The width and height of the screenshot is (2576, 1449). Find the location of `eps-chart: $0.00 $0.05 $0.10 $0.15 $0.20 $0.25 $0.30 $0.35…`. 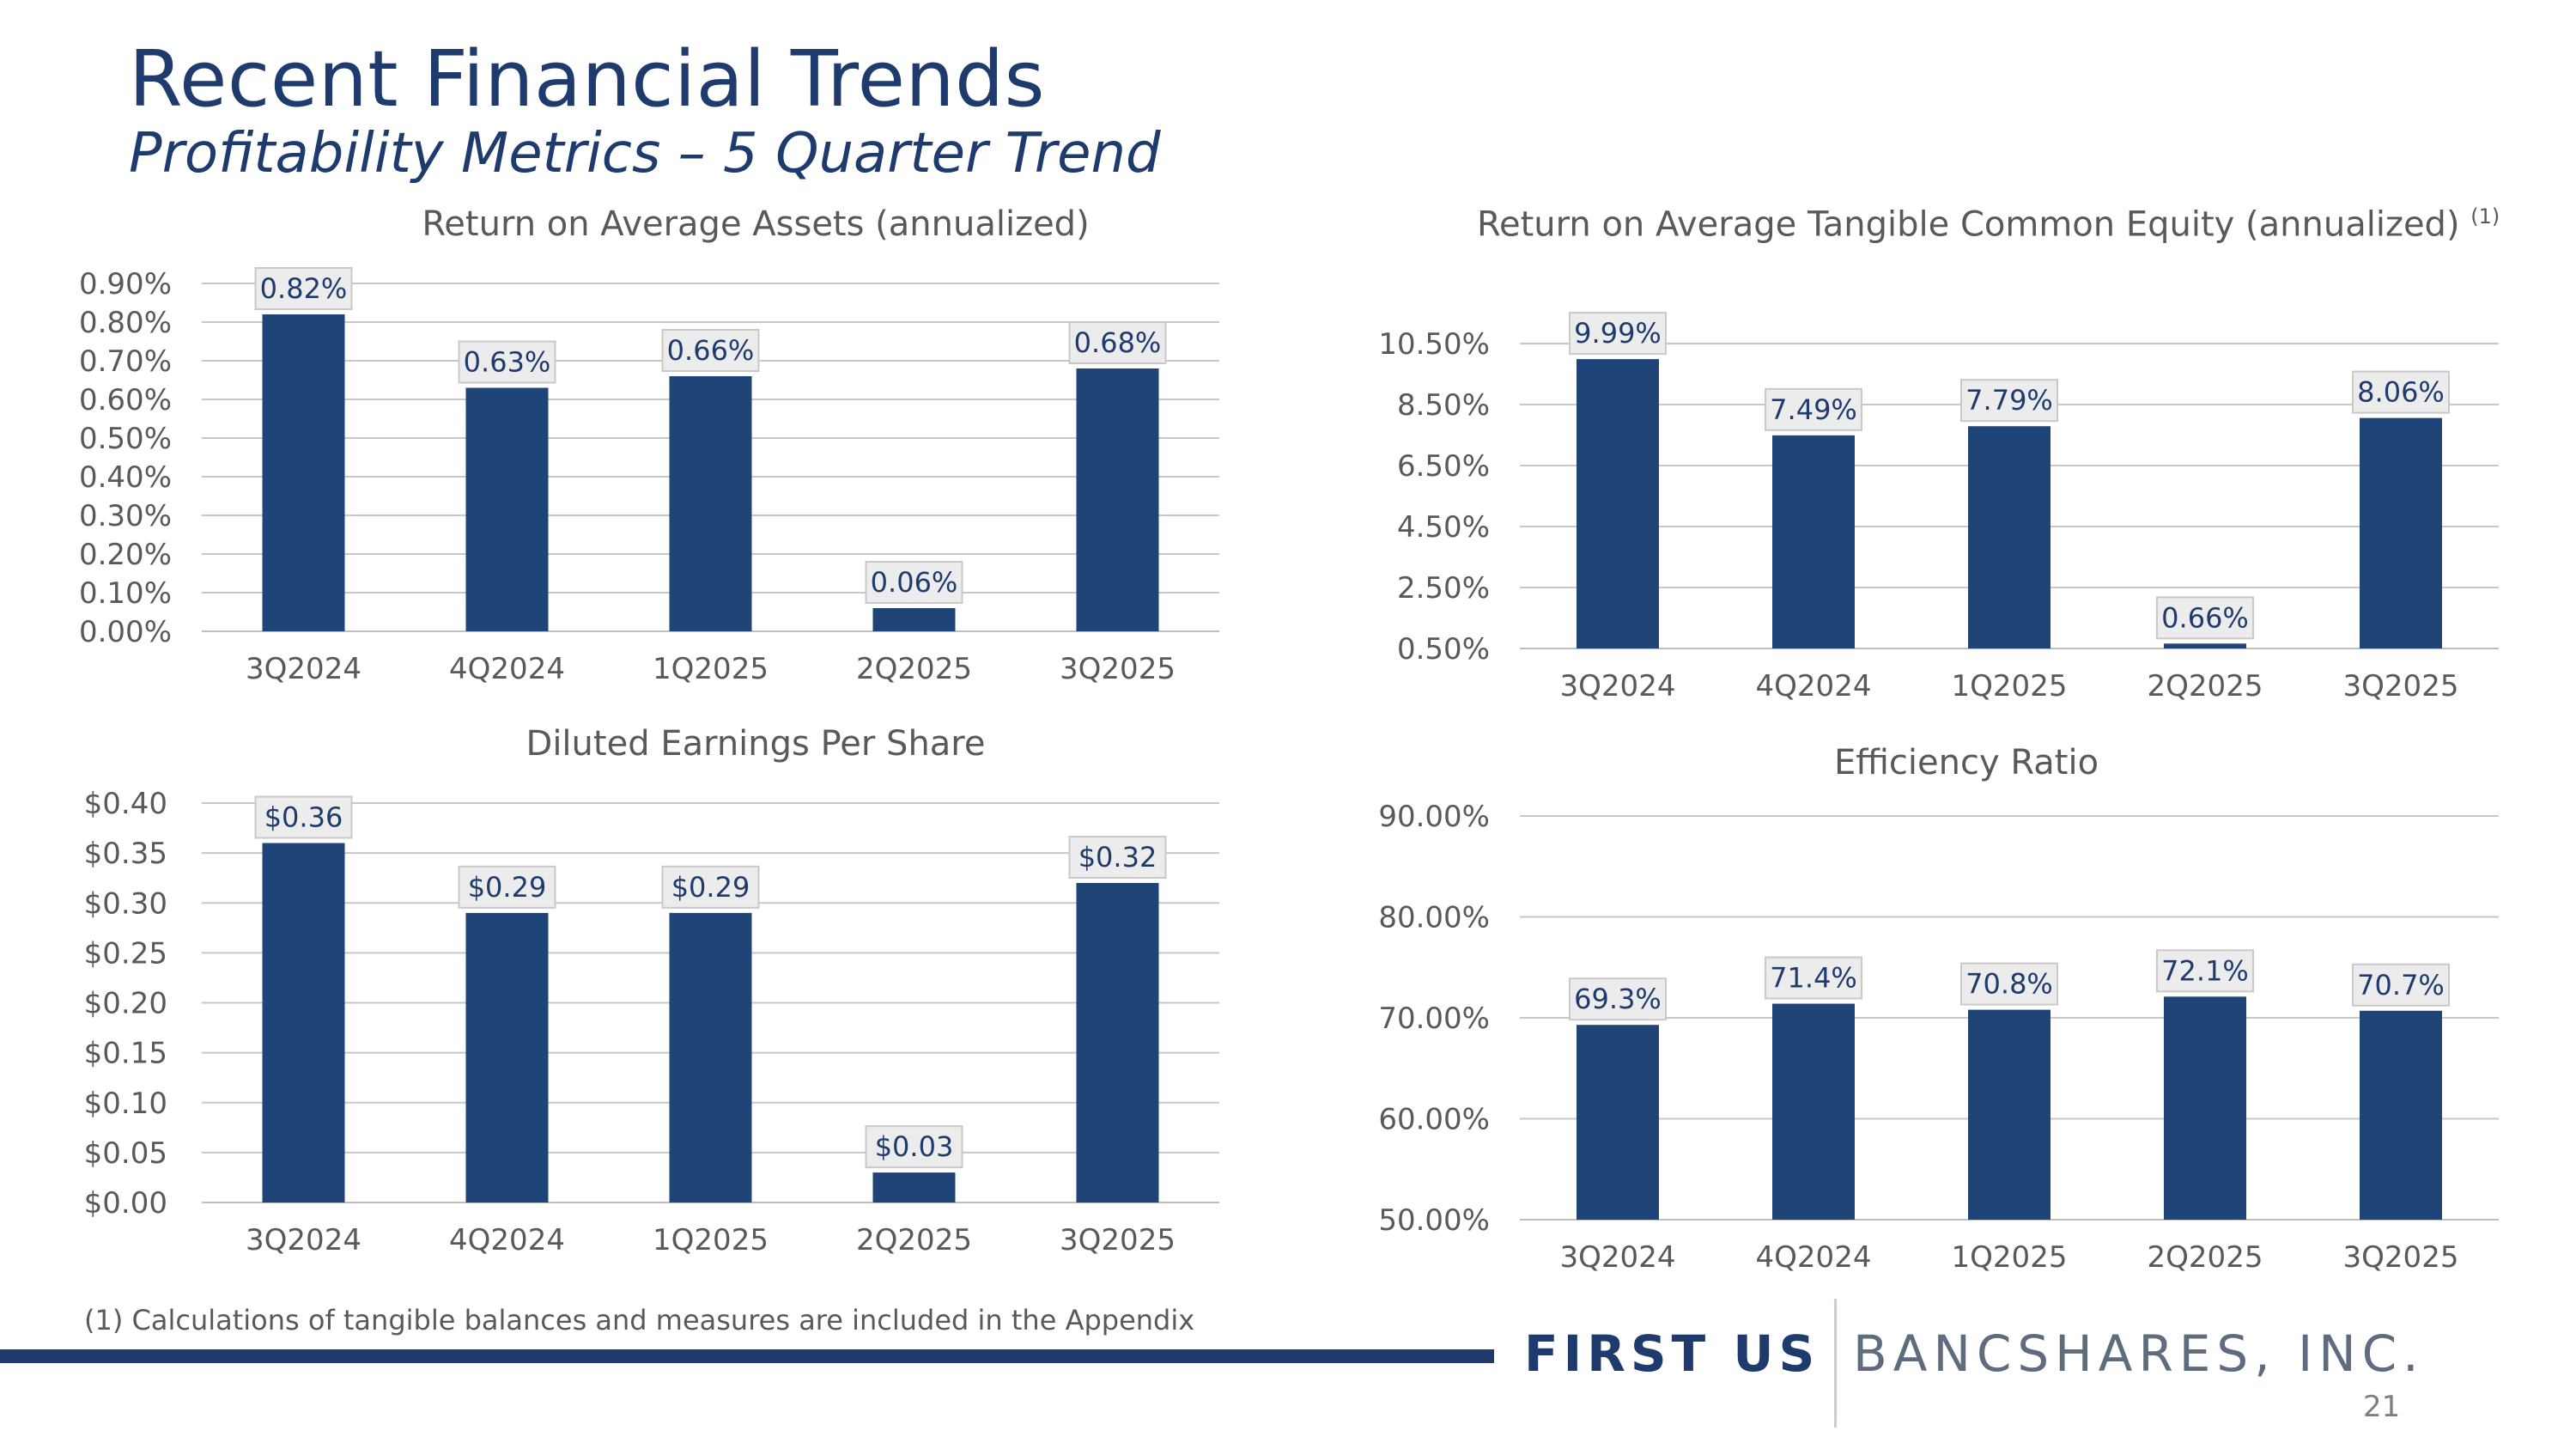

eps-chart: $0.00 $0.05 $0.10 $0.15 $0.20 $0.25 $0.30 $0.35… is located at coordinates (651, 1022).